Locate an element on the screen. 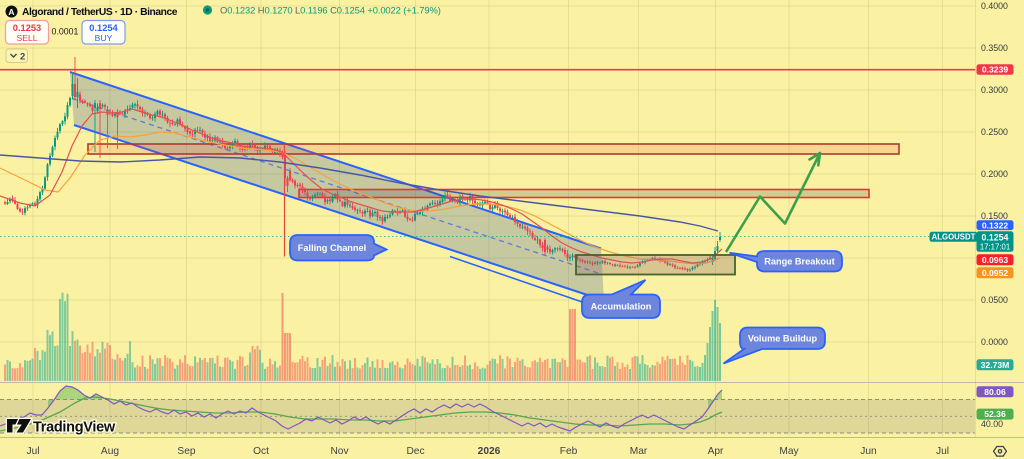 The width and height of the screenshot is (1024, 459). svg-text: ALGOUSDT is located at coordinates (954, 237).